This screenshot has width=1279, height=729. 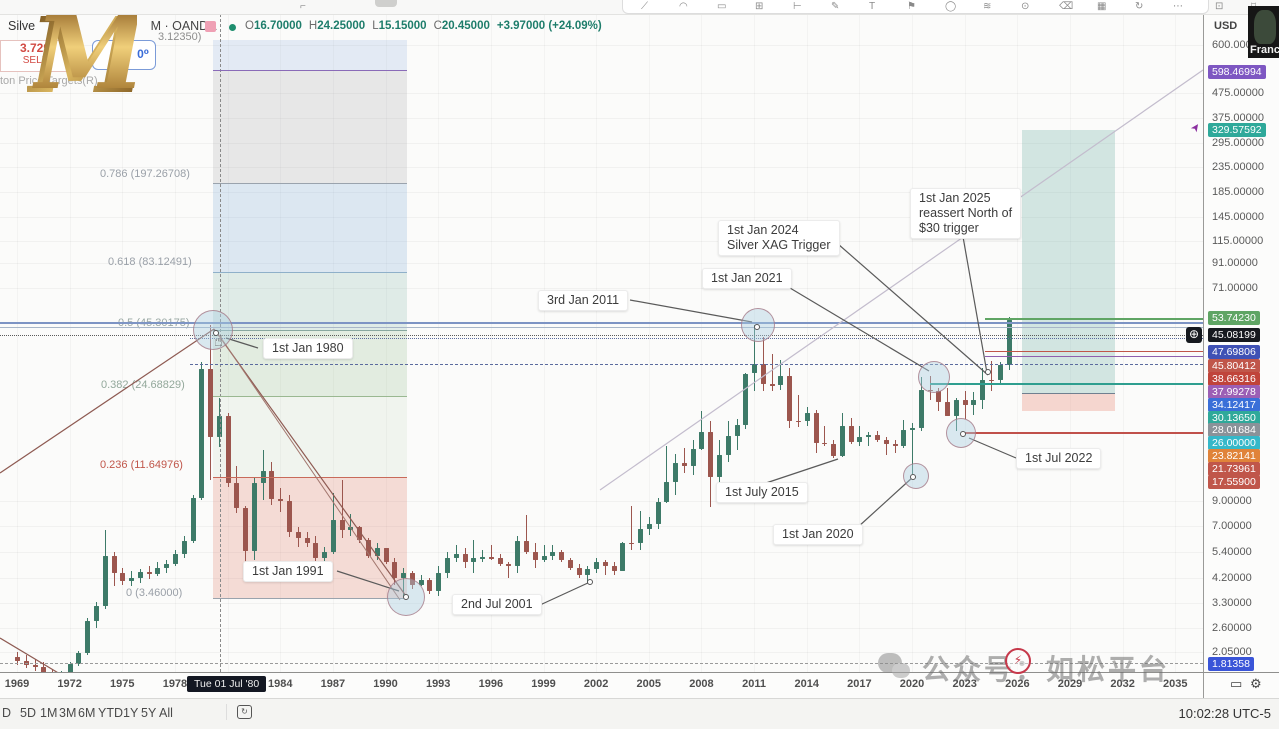 I want to click on go-to-date-icon: ↻, so click(x=244, y=712).